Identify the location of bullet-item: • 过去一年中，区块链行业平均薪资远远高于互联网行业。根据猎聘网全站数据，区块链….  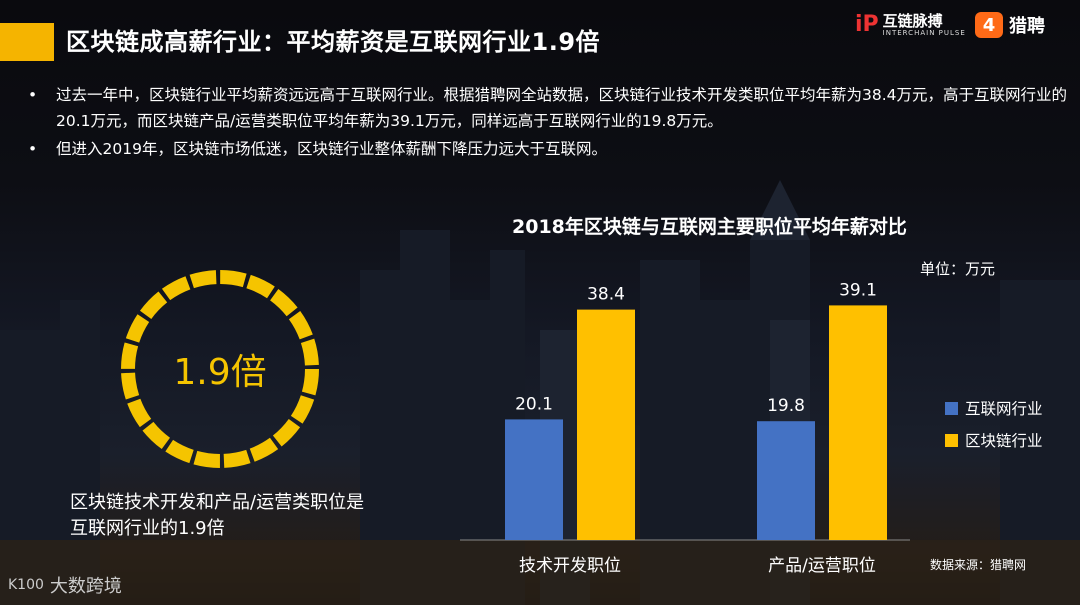
(548, 108).